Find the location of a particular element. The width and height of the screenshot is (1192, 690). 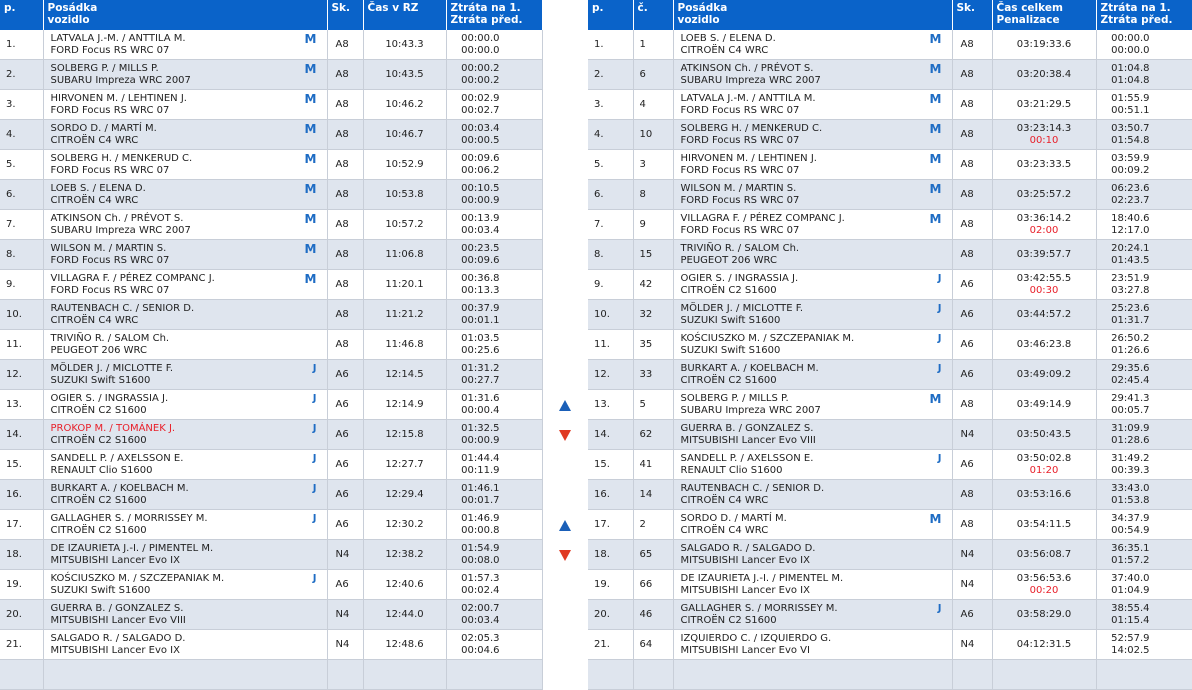

category-badge: M is located at coordinates (310, 39).